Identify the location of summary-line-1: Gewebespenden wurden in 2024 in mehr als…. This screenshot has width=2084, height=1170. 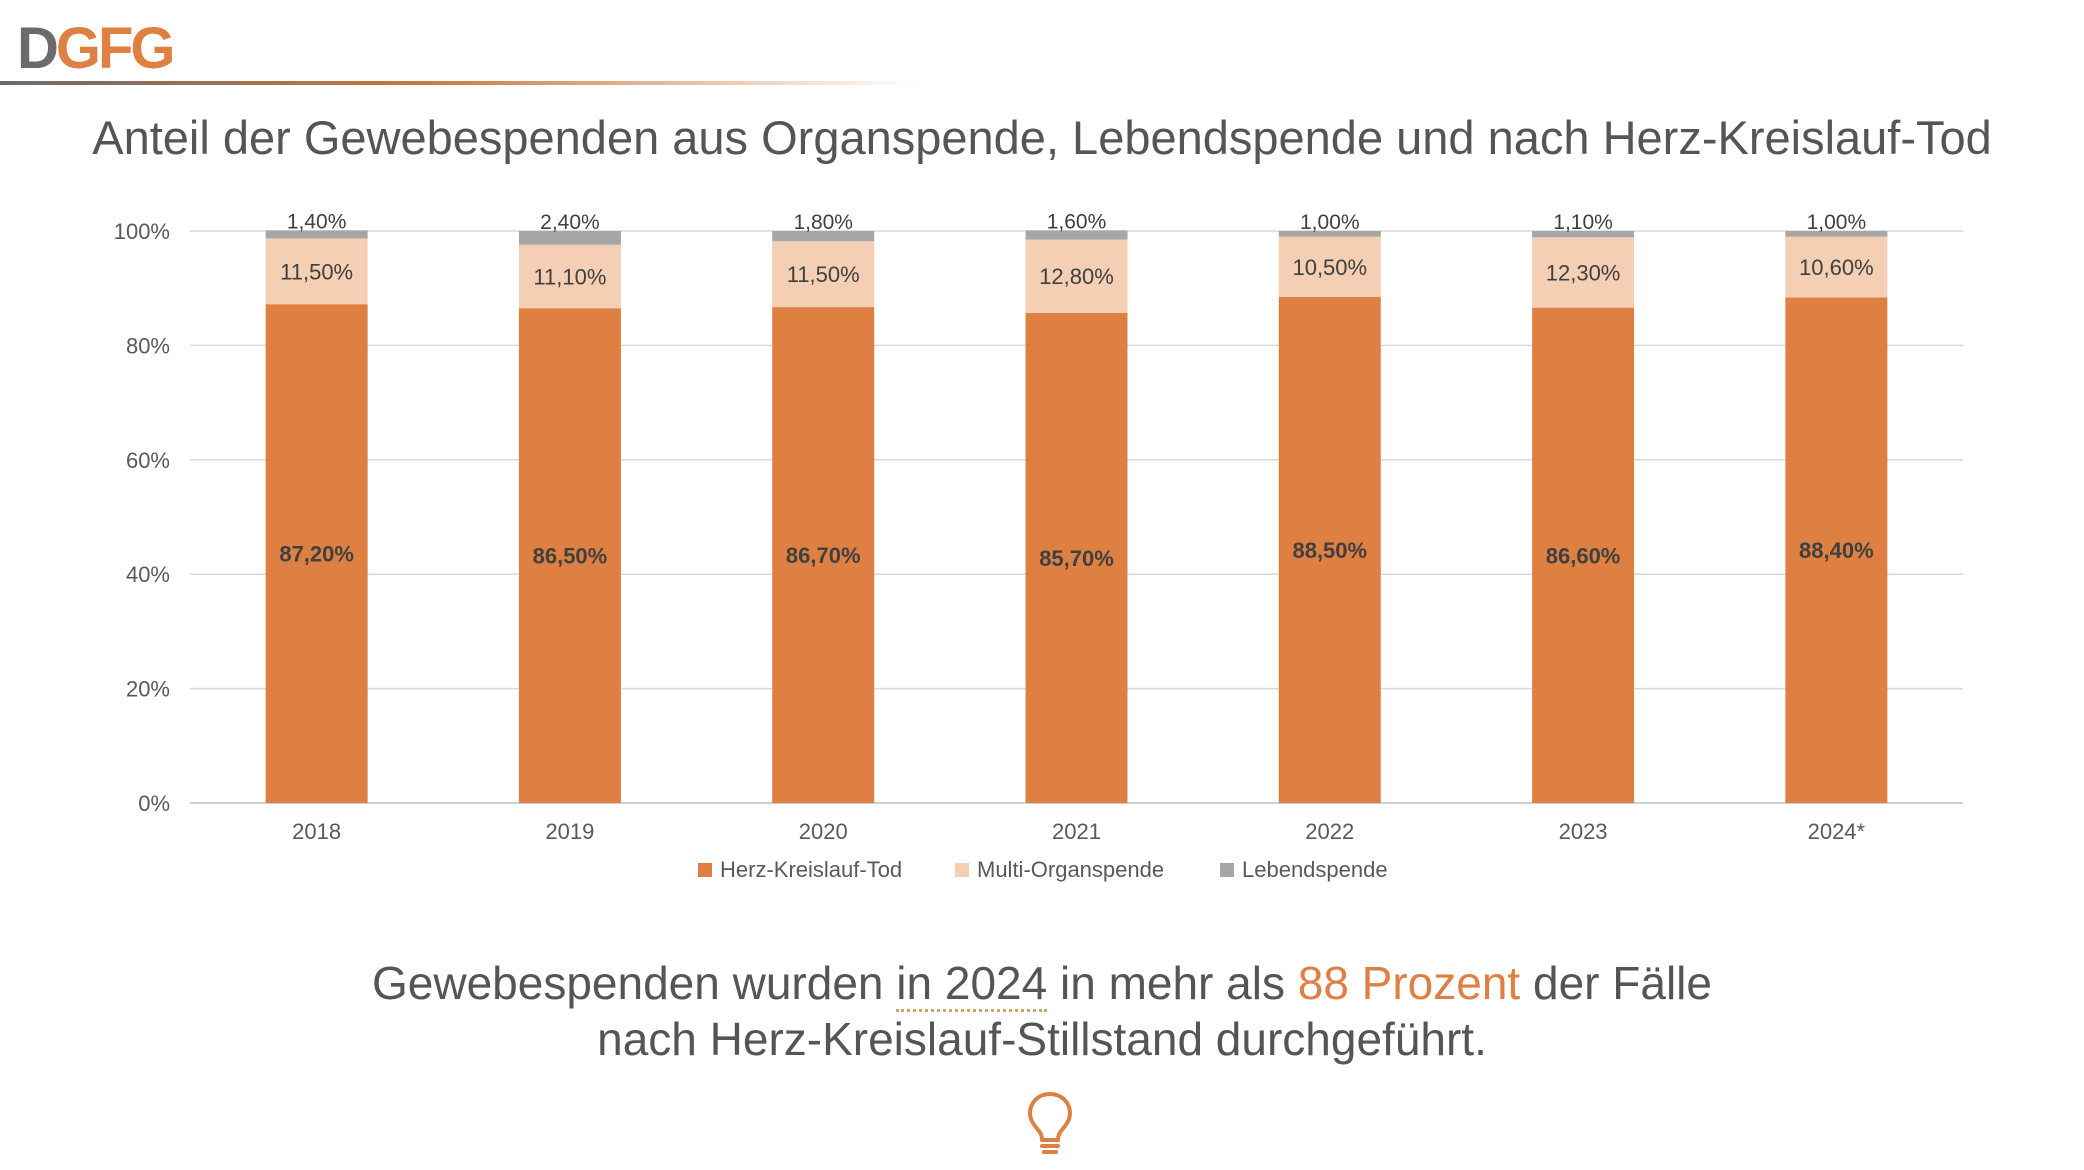
(1042, 983).